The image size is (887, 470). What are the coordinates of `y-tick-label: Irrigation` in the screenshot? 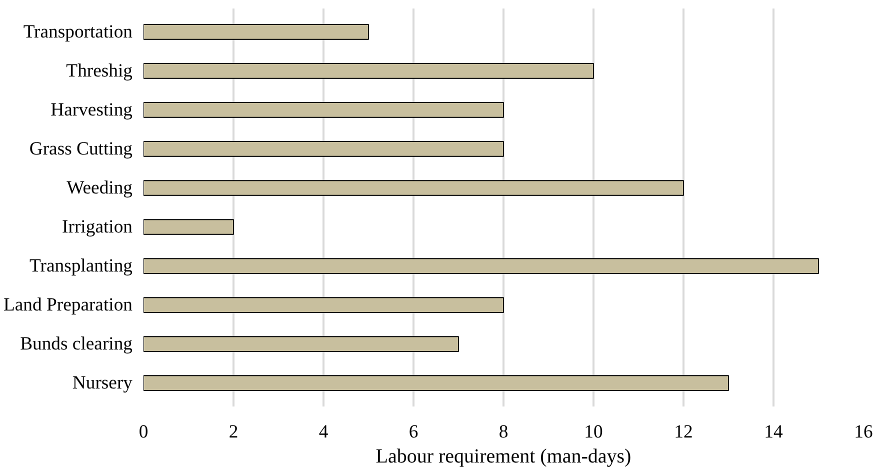 It's located at (98, 227).